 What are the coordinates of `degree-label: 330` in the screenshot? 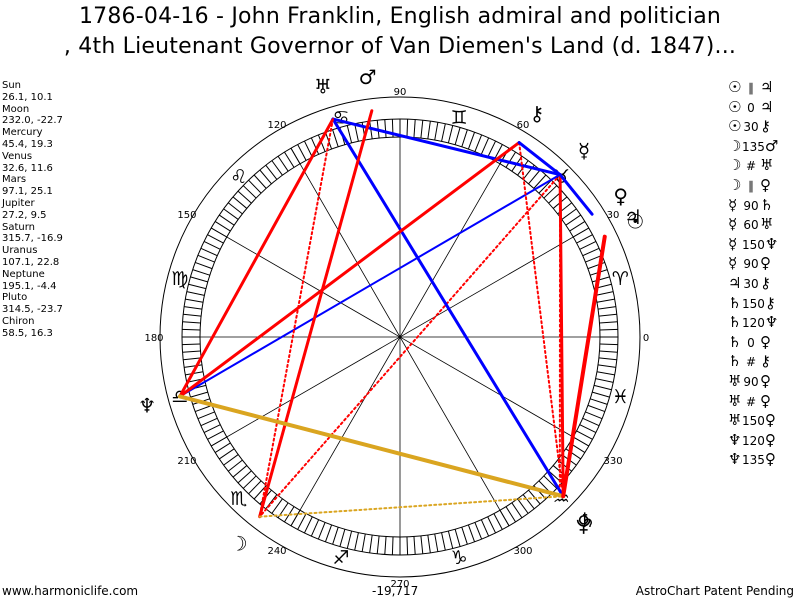 It's located at (612, 461).